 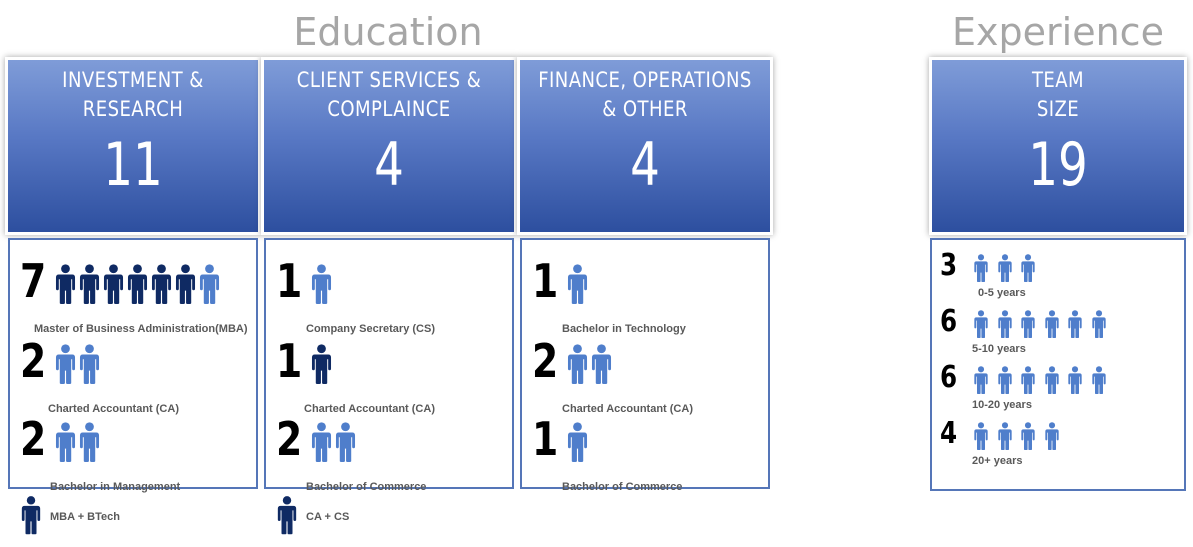 What do you see at coordinates (624, 329) in the screenshot?
I see `qualification-label: Bachelor in Technology` at bounding box center [624, 329].